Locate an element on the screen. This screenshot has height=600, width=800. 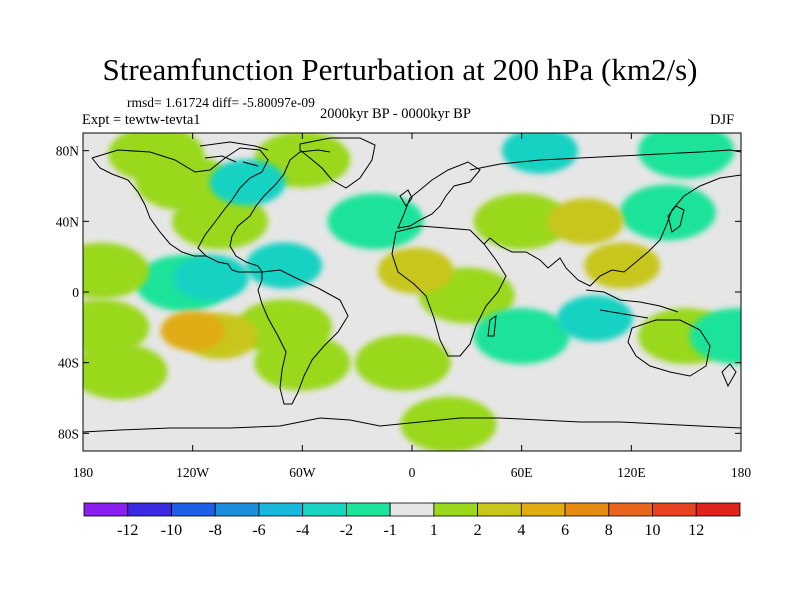
coast-indonesia is located at coordinates (632, 304).